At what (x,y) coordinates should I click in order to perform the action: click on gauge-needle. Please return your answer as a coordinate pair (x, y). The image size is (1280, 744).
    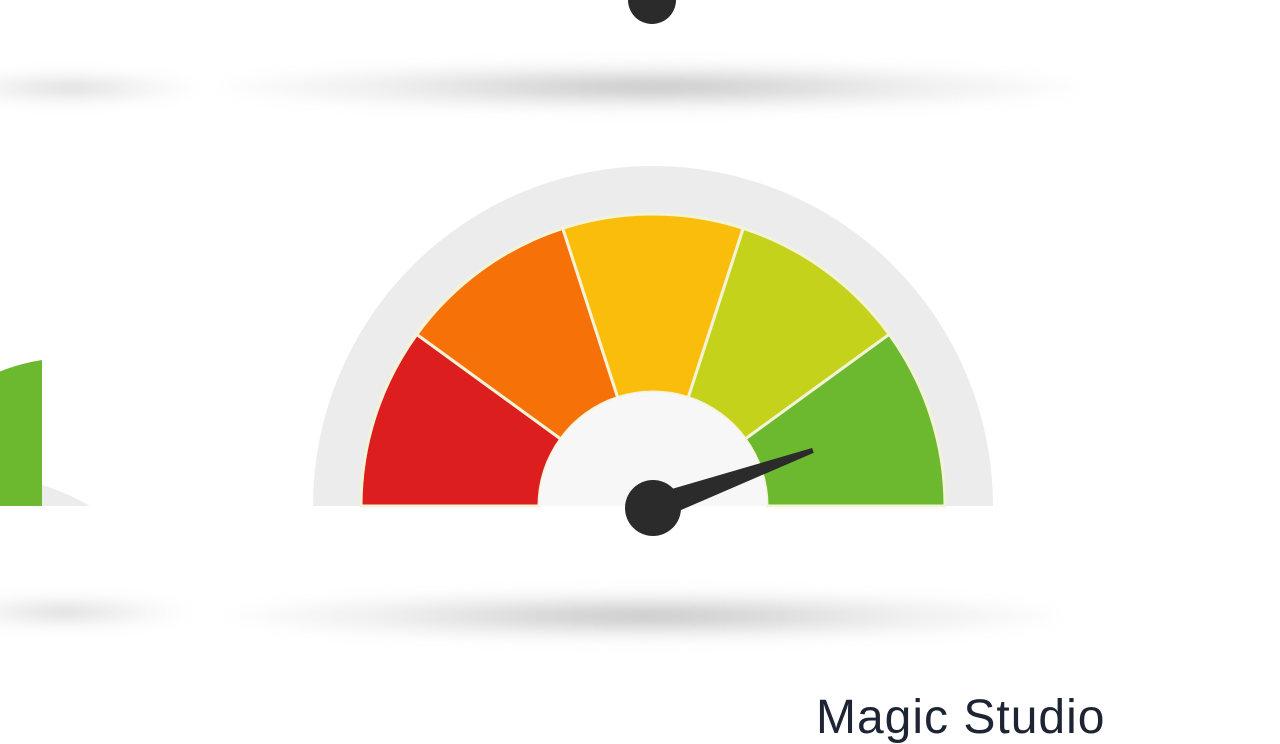
    Looking at the image, I should click on (719, 492).